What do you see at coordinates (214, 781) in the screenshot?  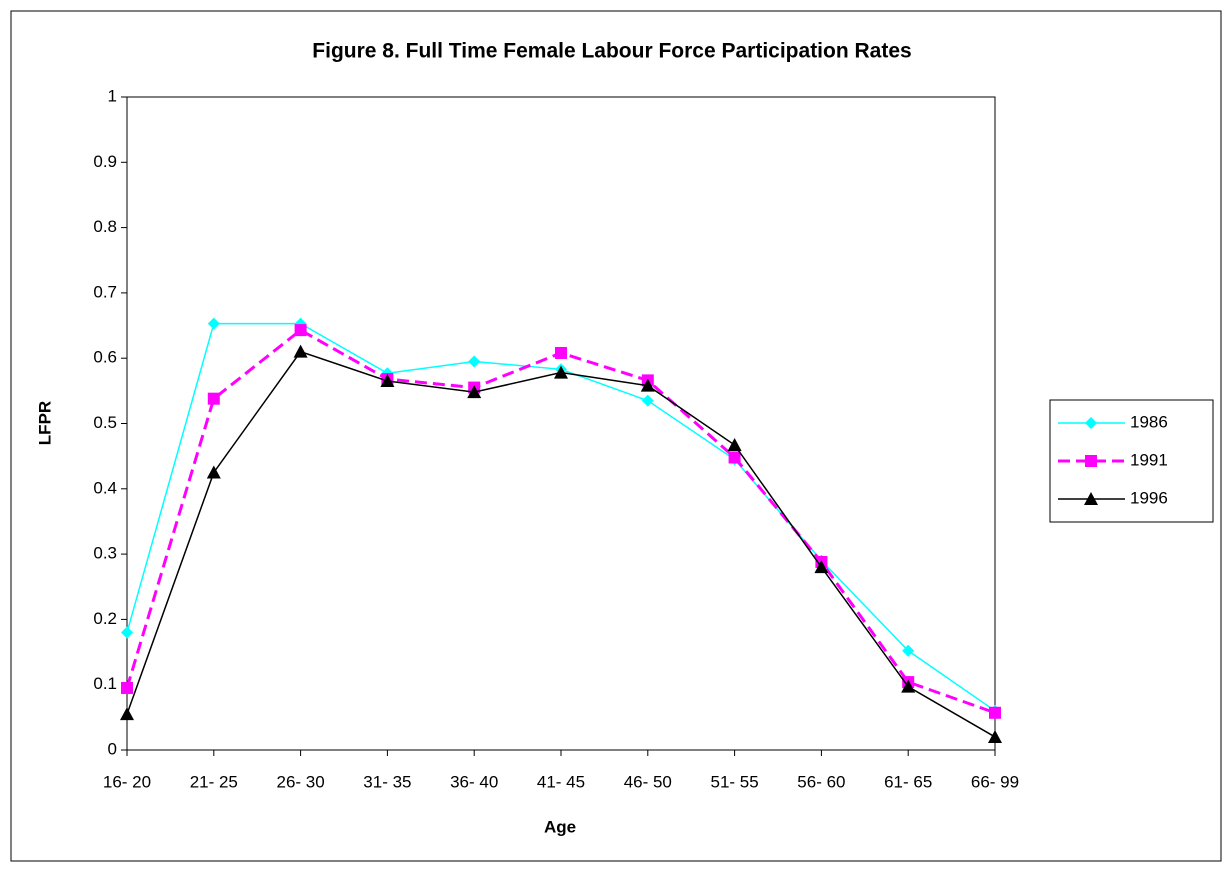 I see `x-tick-label: 21- 25` at bounding box center [214, 781].